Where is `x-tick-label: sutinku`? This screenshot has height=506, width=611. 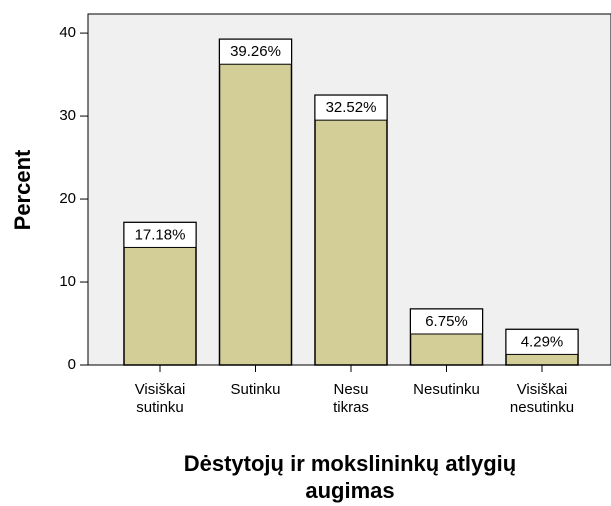 x-tick-label: sutinku is located at coordinates (160, 407).